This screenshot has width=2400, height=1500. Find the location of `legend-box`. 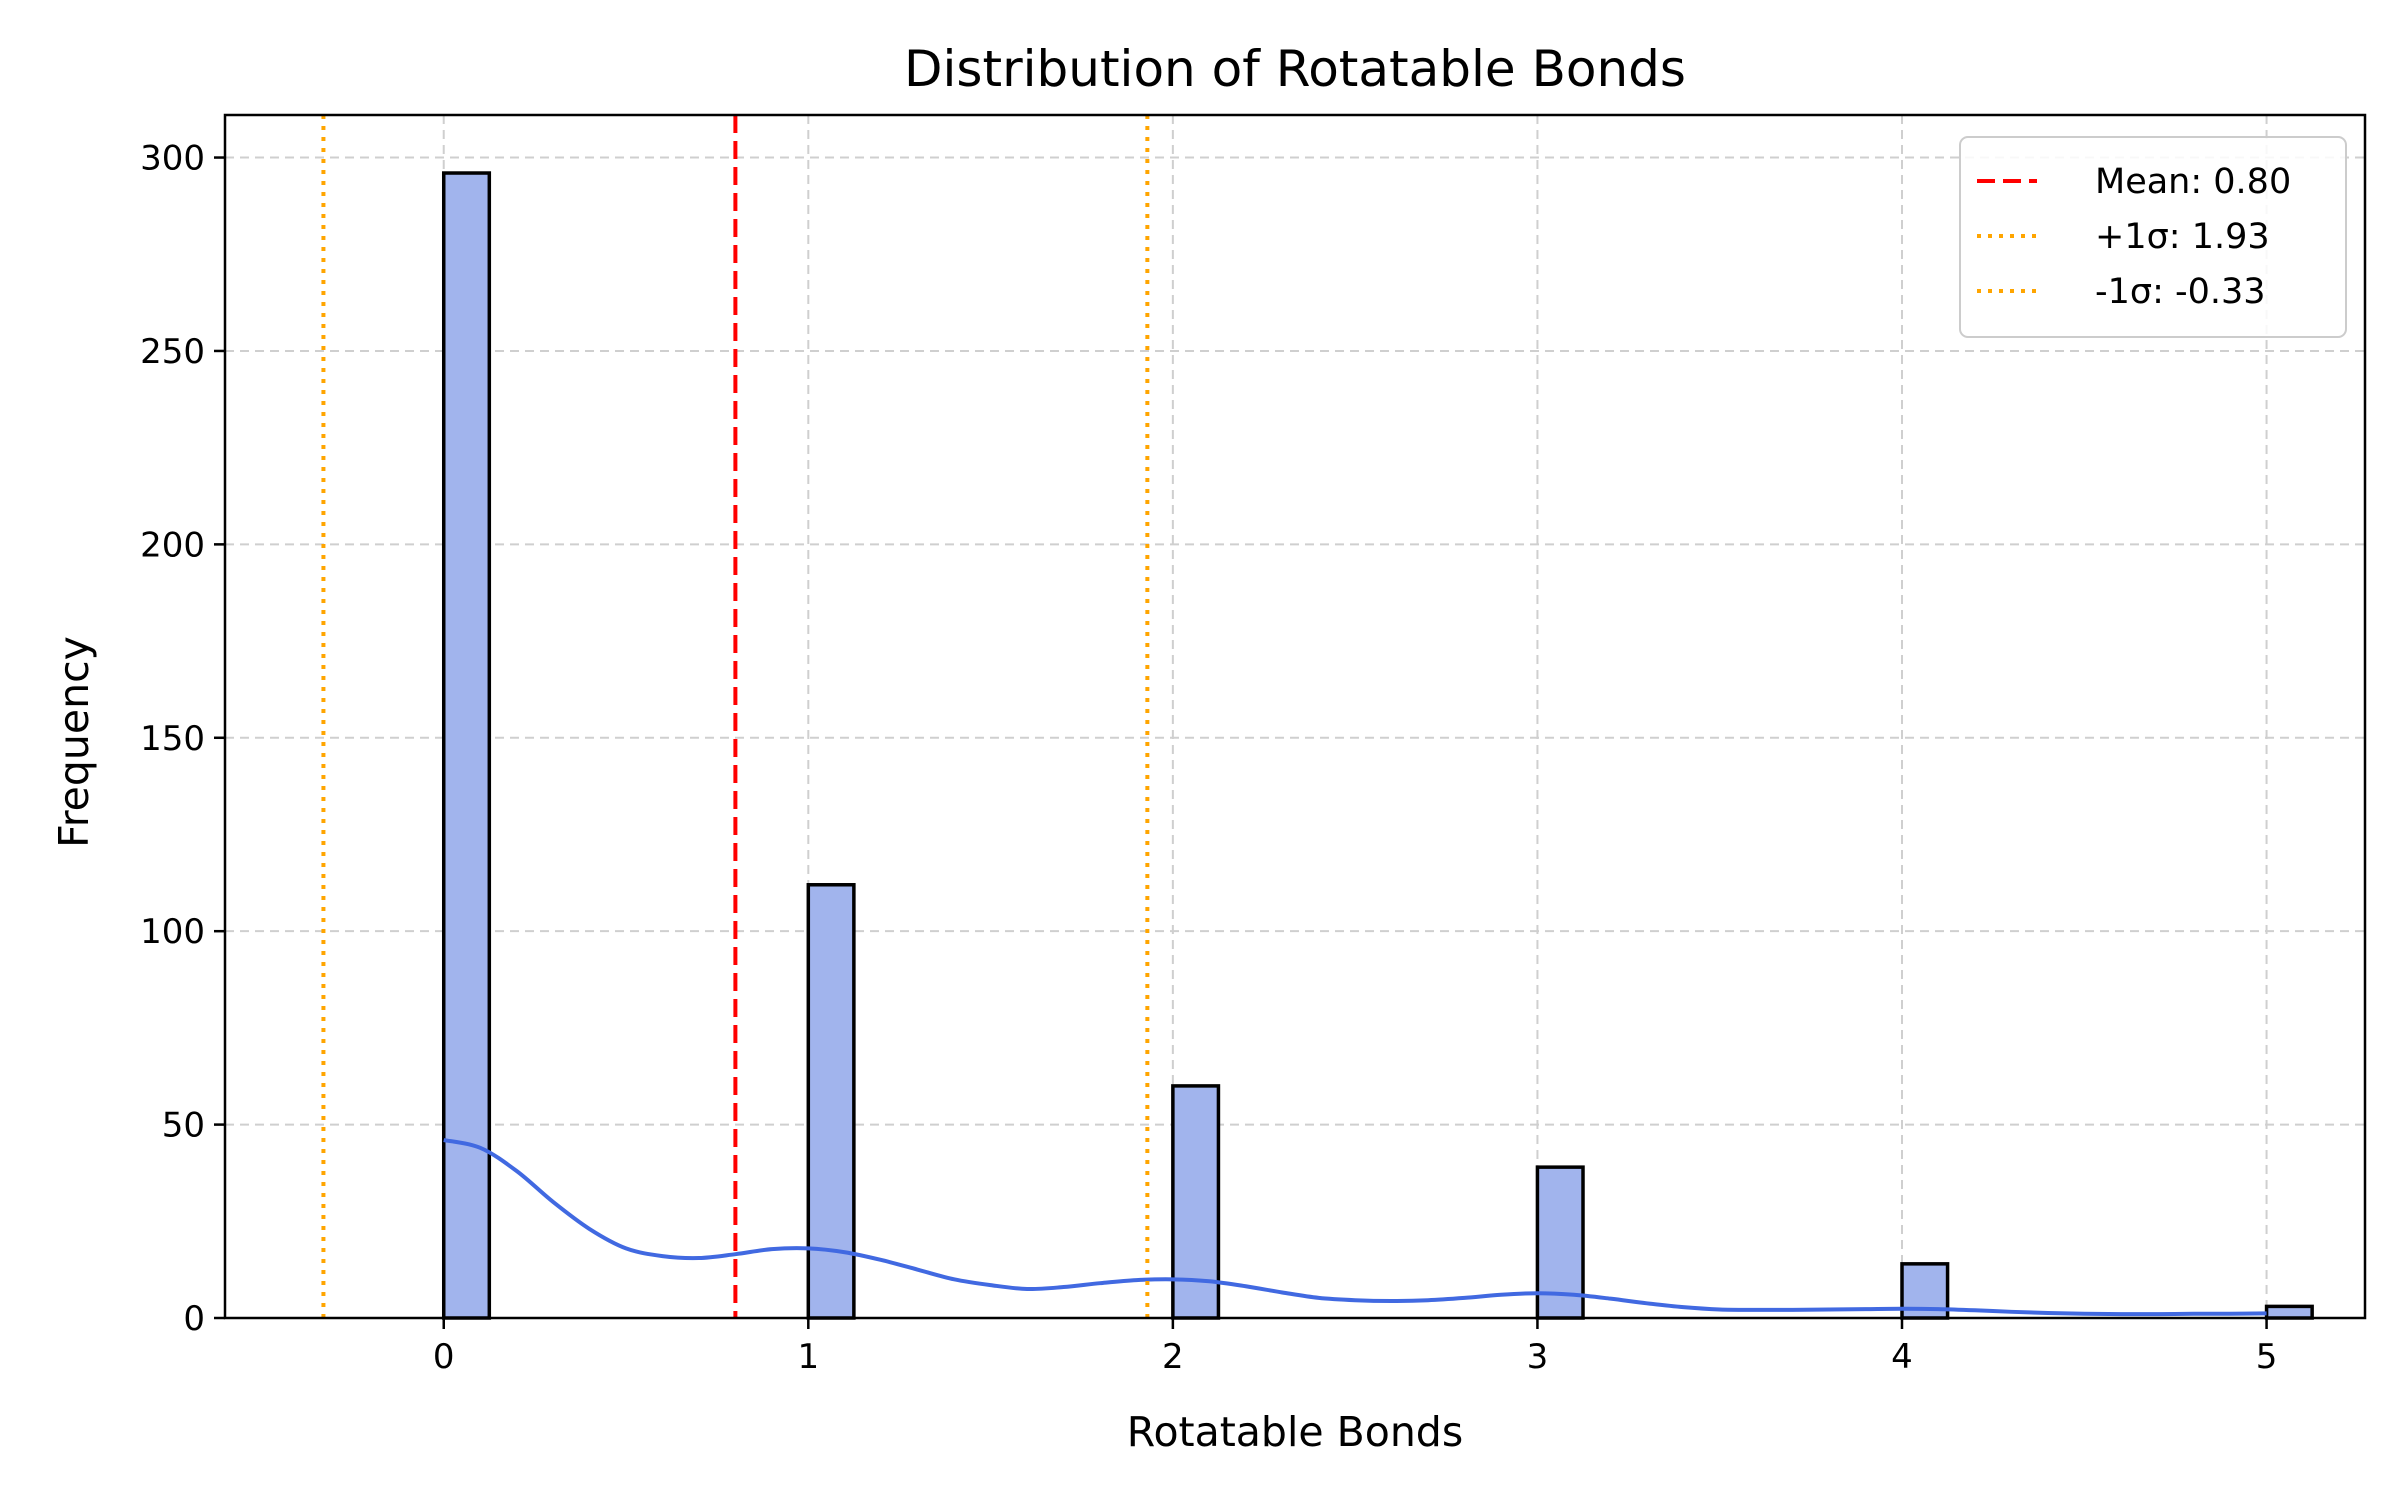

legend-box is located at coordinates (2153, 237).